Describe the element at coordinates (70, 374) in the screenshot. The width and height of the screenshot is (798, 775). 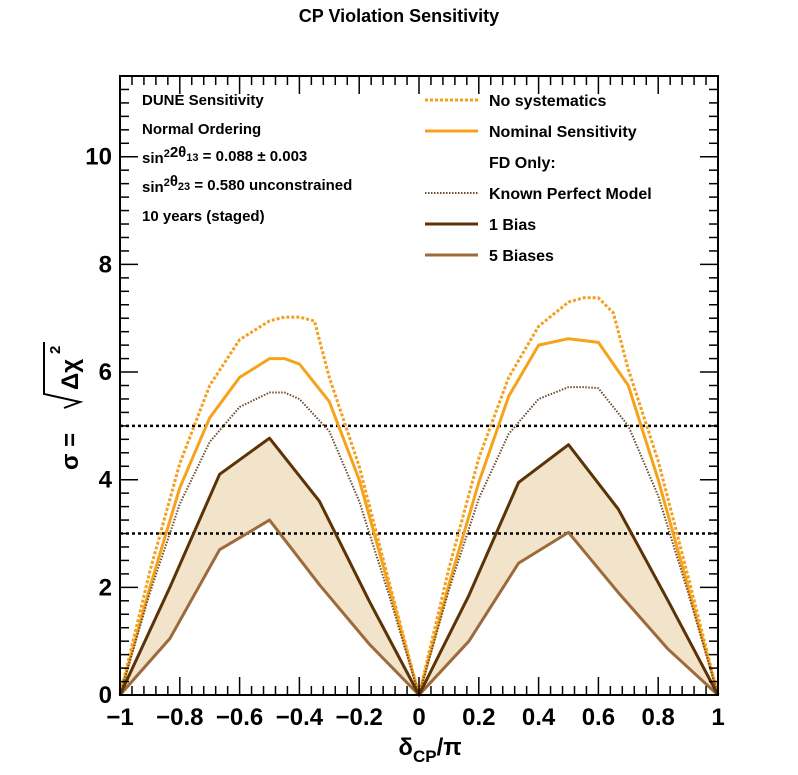
I see `y-axis-label-radicand: Δχ` at that location.